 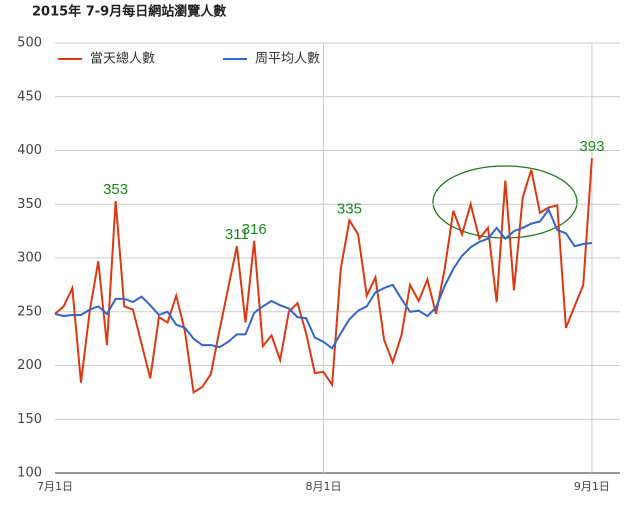 I want to click on y-tick-label: 200, so click(x=29, y=365).